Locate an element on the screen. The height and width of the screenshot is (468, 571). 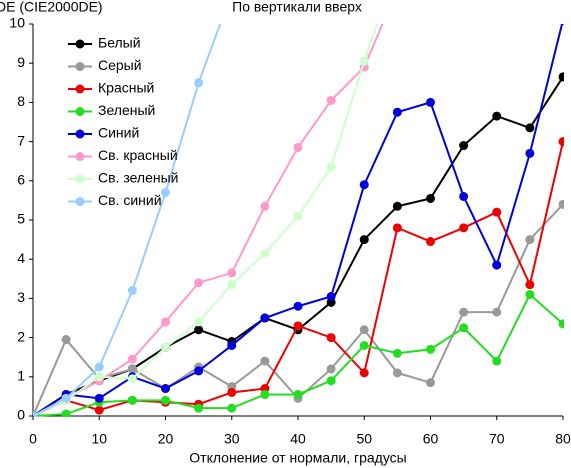
legend-label: Св. красный is located at coordinates (138, 155).